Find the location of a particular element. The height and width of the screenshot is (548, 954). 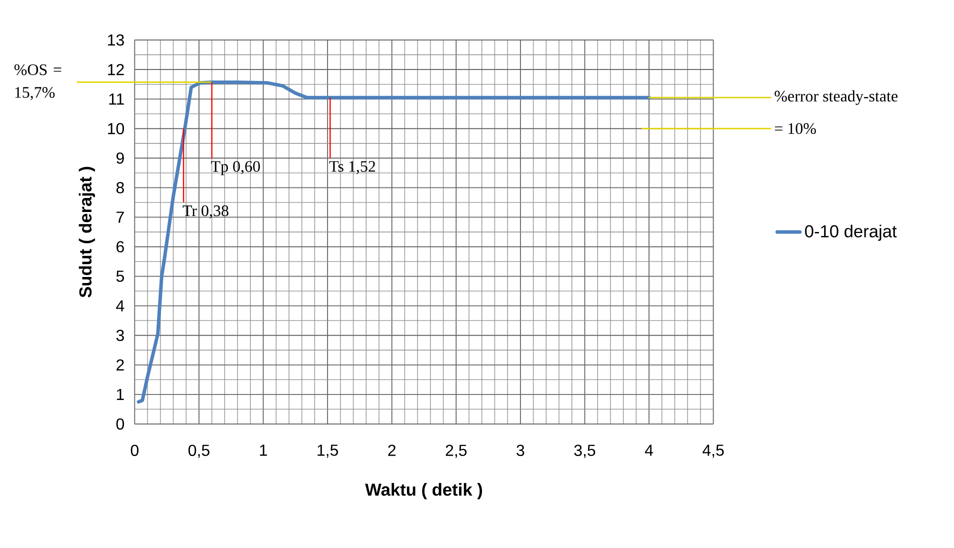

y-tick-label: 3 is located at coordinates (120, 336).